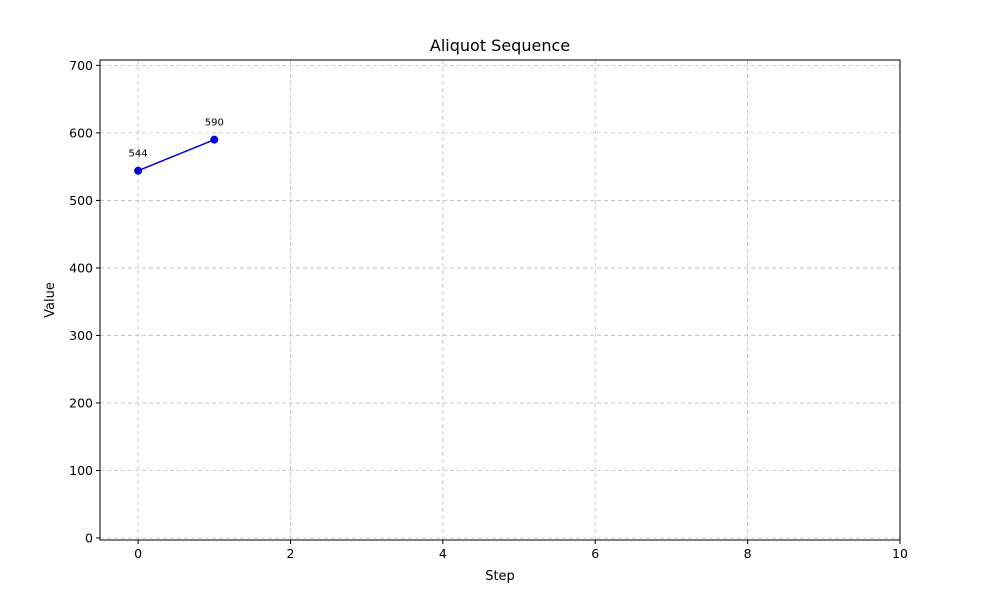  What do you see at coordinates (521, 550) in the screenshot?
I see `x-axis: 0 2 4 6 8 10` at bounding box center [521, 550].